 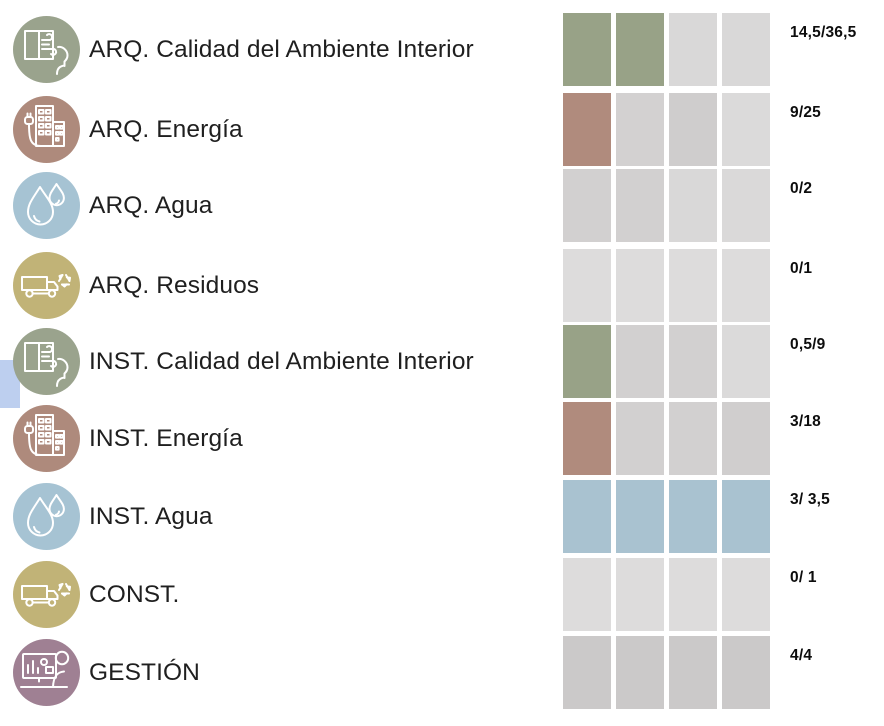 I want to click on category-label: INST. Agua, so click(x=151, y=516).